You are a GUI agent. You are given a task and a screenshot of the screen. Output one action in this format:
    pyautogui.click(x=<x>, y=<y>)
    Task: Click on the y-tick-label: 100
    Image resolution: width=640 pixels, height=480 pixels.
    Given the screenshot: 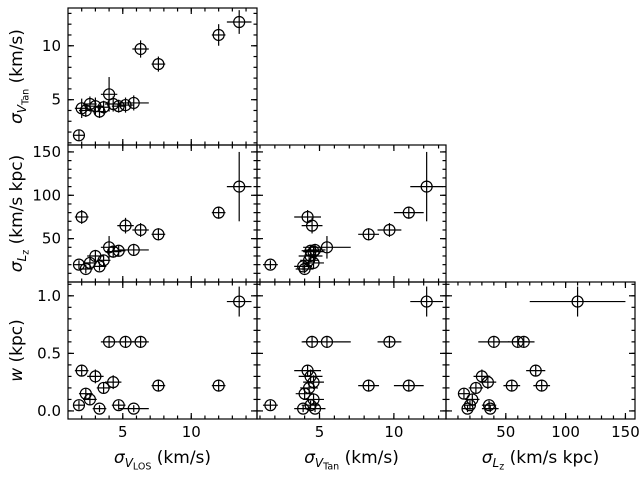 What is the action you would take?
    pyautogui.click(x=46, y=195)
    